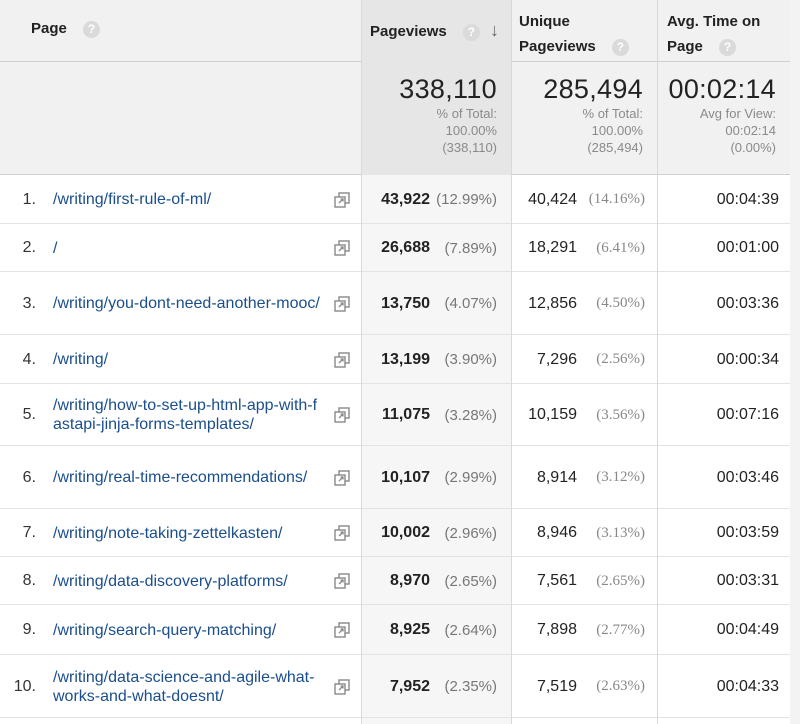 The width and height of the screenshot is (800, 724). I want to click on total-pageviews-caption: % of Total:, so click(466, 113).